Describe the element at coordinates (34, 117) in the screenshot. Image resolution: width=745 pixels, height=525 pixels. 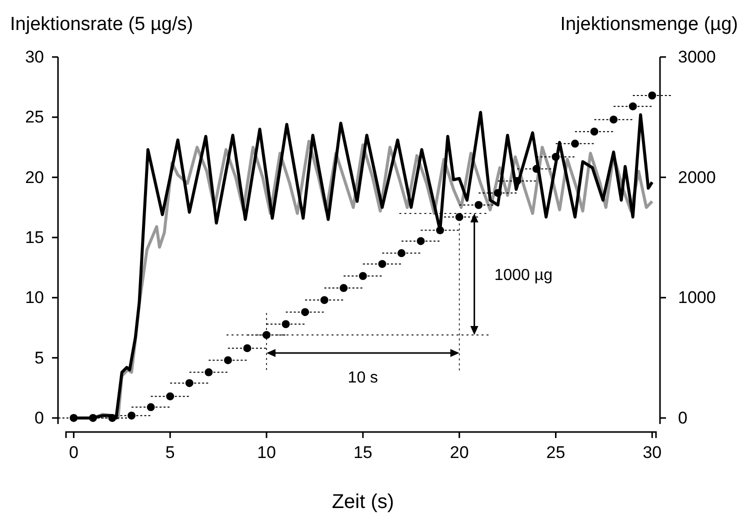
I see `y-tick-label: 25` at that location.